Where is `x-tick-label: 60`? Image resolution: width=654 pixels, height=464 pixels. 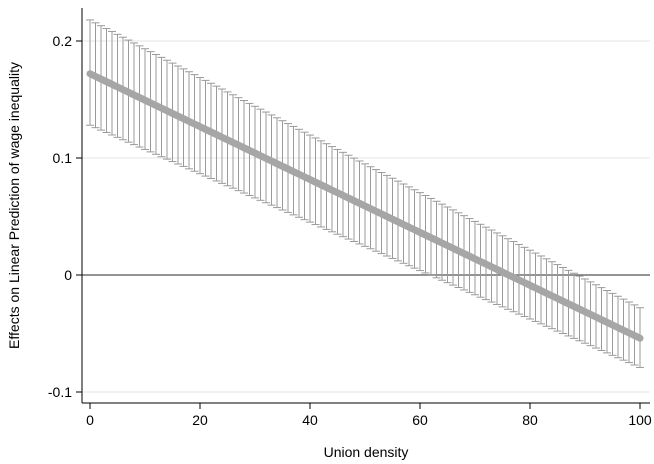
x-tick-label: 60 is located at coordinates (420, 420).